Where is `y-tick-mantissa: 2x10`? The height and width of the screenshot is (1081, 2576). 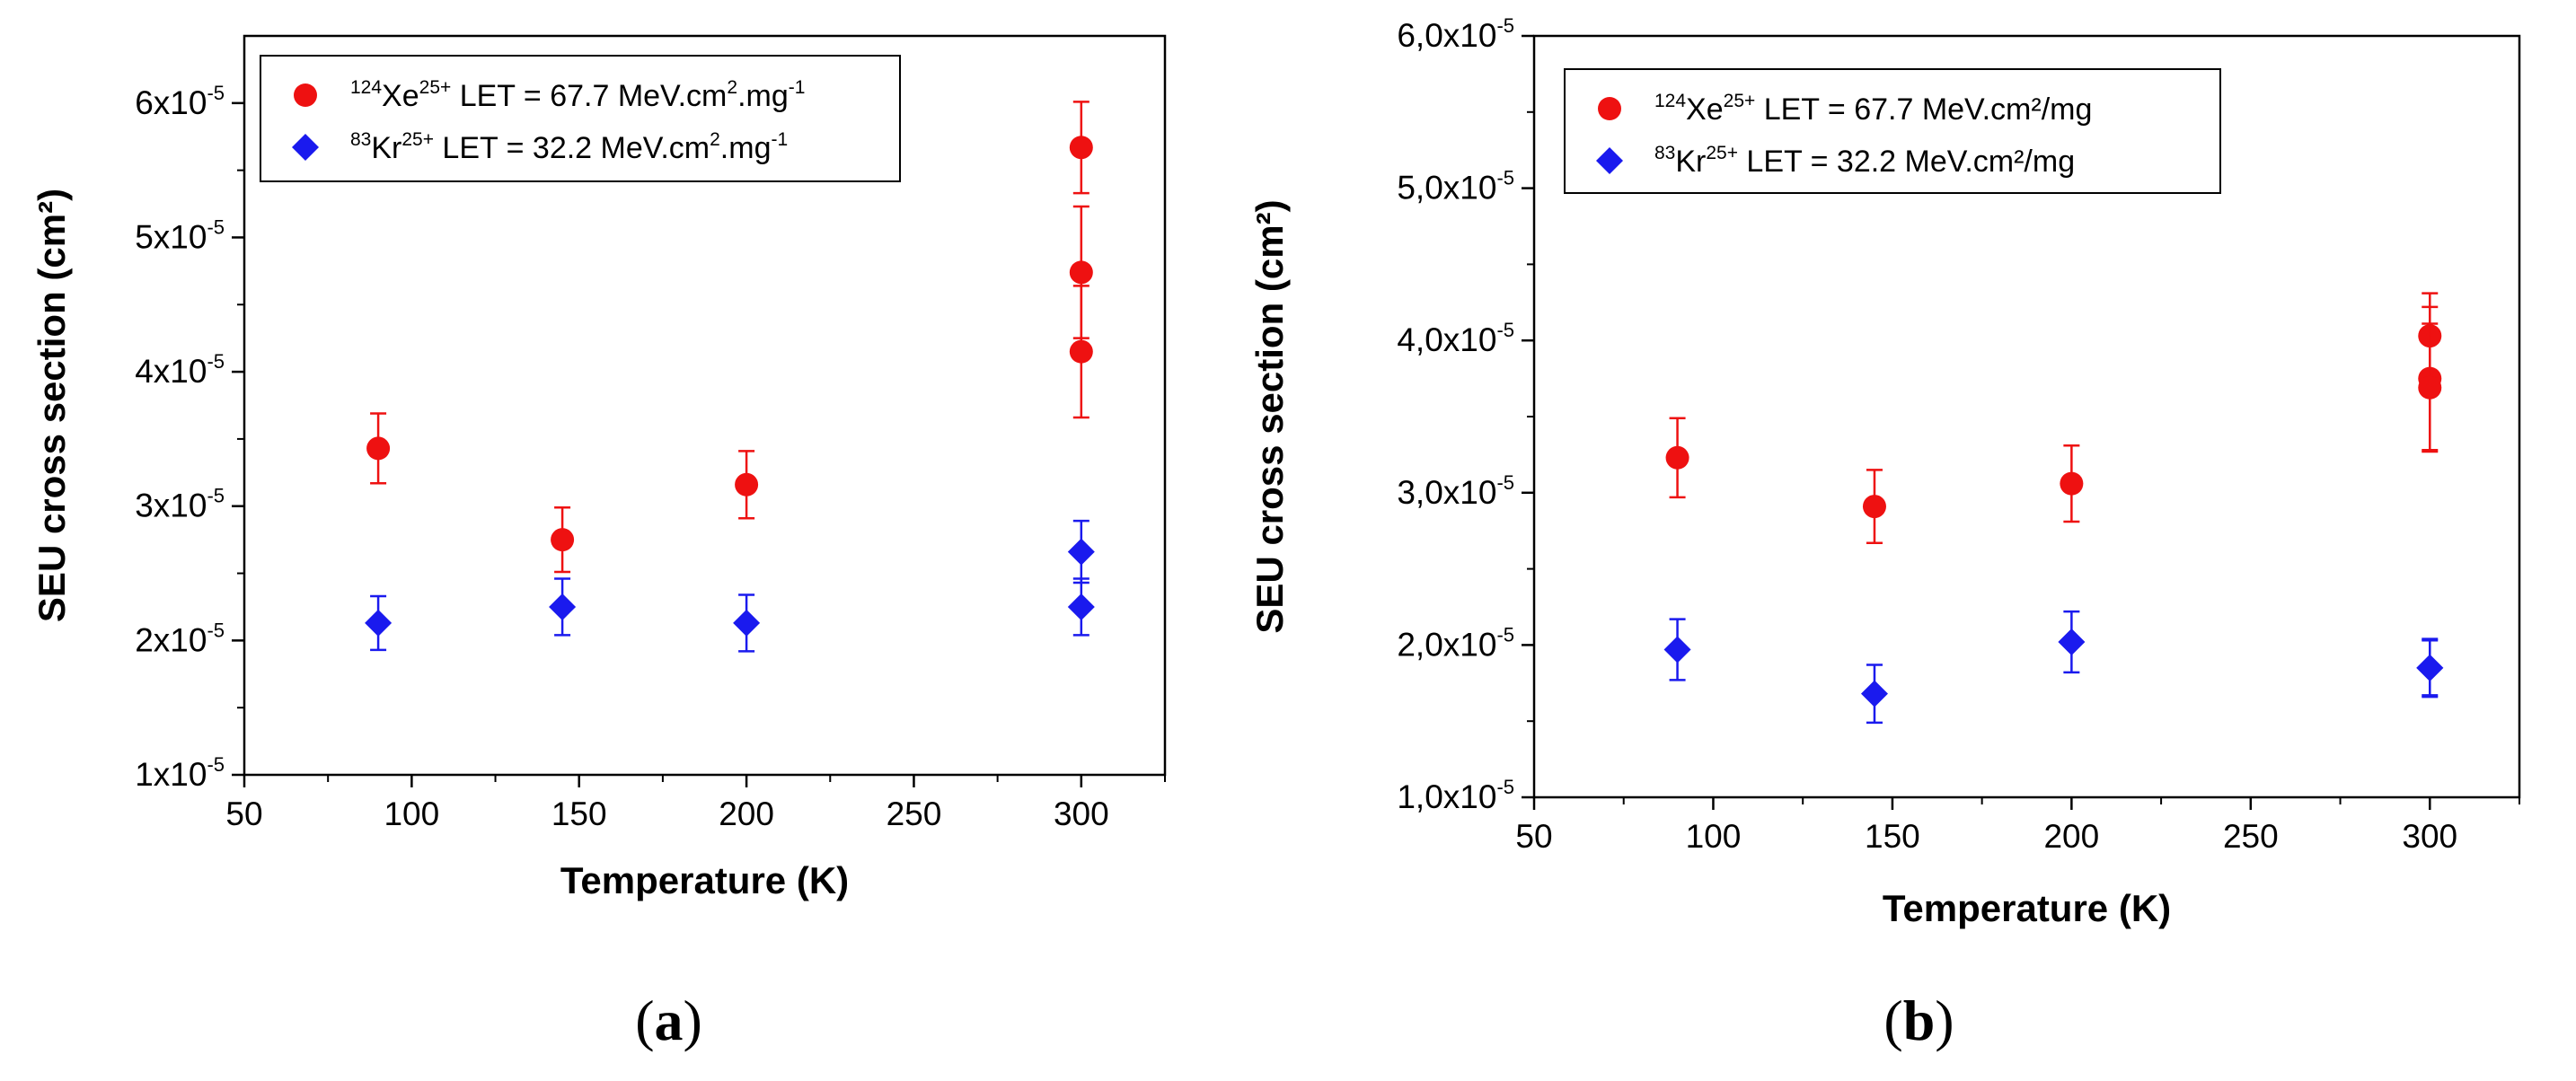
y-tick-mantissa: 2x10 is located at coordinates (171, 639).